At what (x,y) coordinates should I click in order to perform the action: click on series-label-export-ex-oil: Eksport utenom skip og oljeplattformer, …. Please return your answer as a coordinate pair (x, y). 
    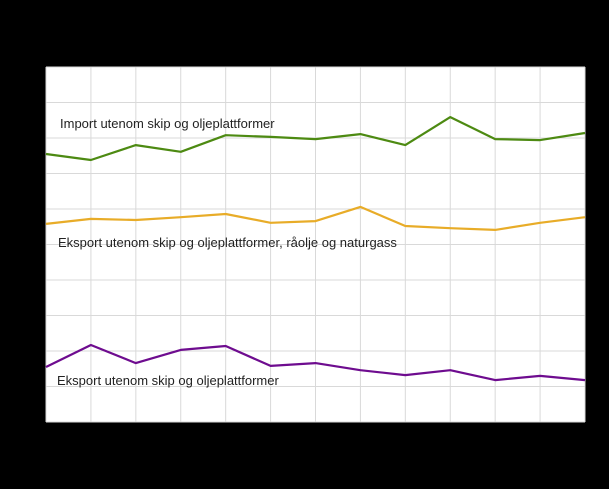
    Looking at the image, I should click on (227, 242).